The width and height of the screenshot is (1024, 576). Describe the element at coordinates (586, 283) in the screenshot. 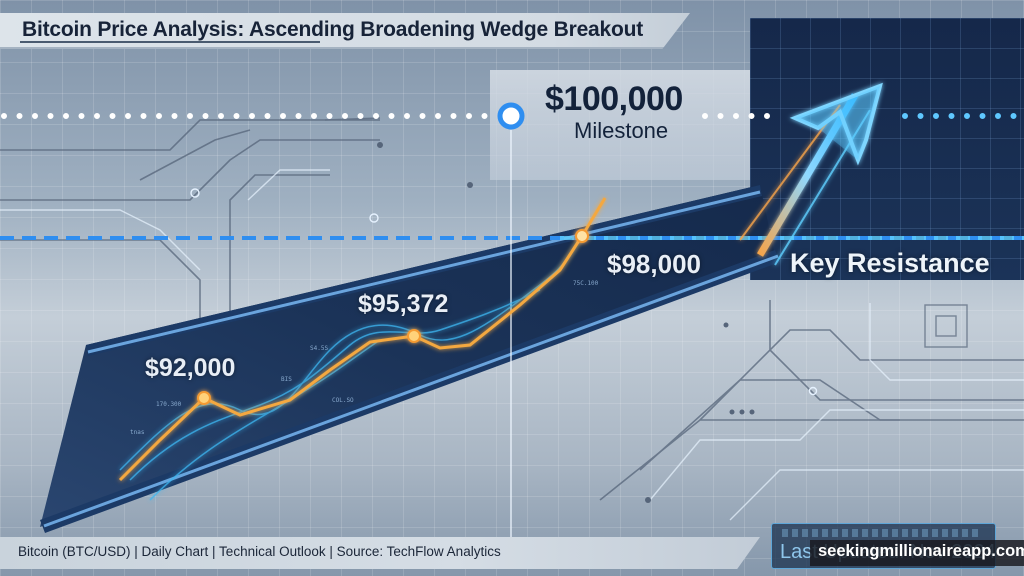

I see `tiny-label: 75C.100` at that location.